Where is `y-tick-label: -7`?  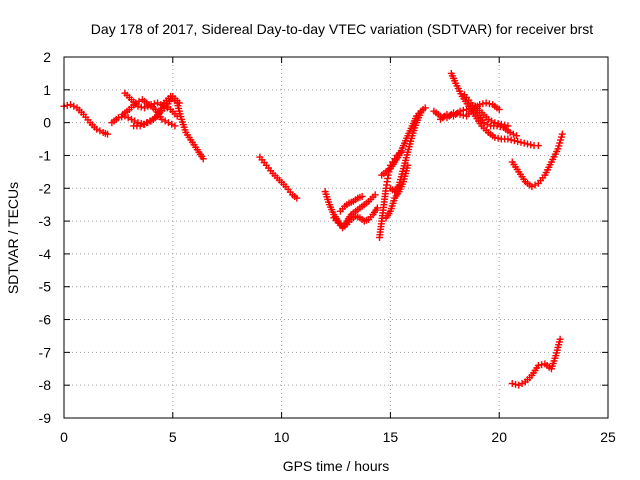
y-tick-label: -7 is located at coordinates (45, 352).